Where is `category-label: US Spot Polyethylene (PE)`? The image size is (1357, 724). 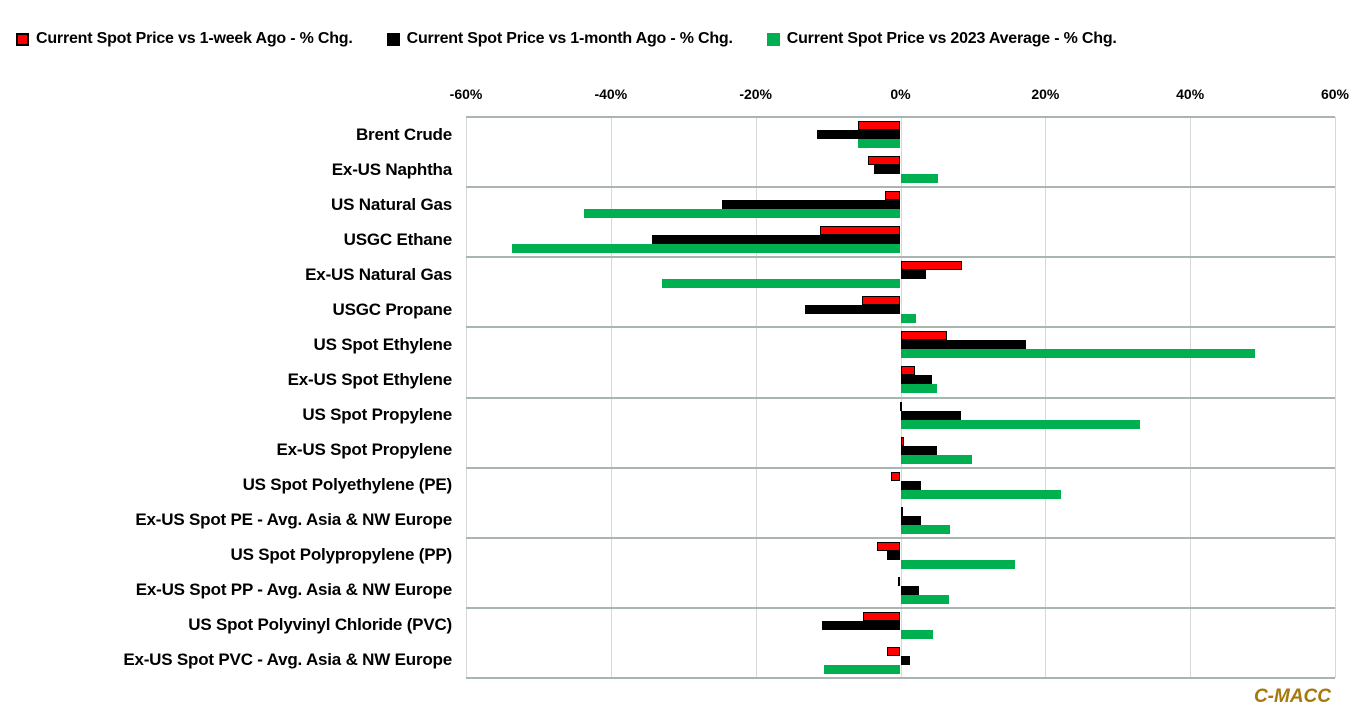
category-label: US Spot Polyethylene (PE) is located at coordinates (347, 485).